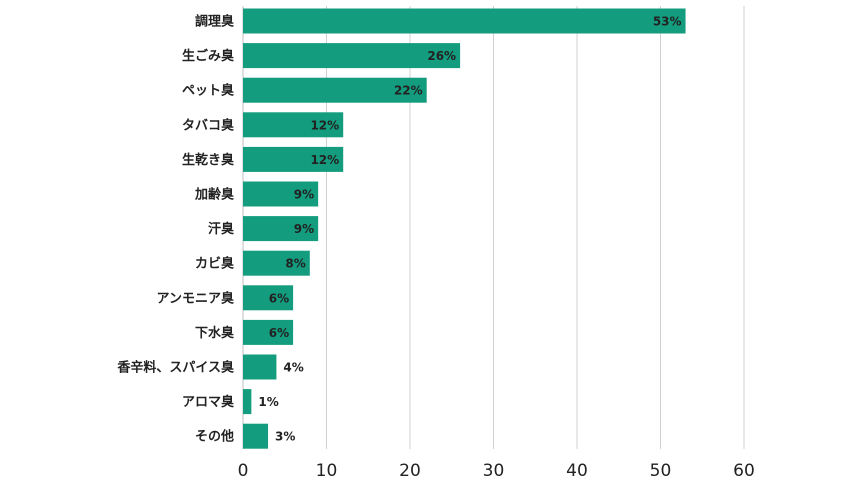 This screenshot has height=480, width=850. I want to click on category-label: 生ごみ臭, so click(208, 56).